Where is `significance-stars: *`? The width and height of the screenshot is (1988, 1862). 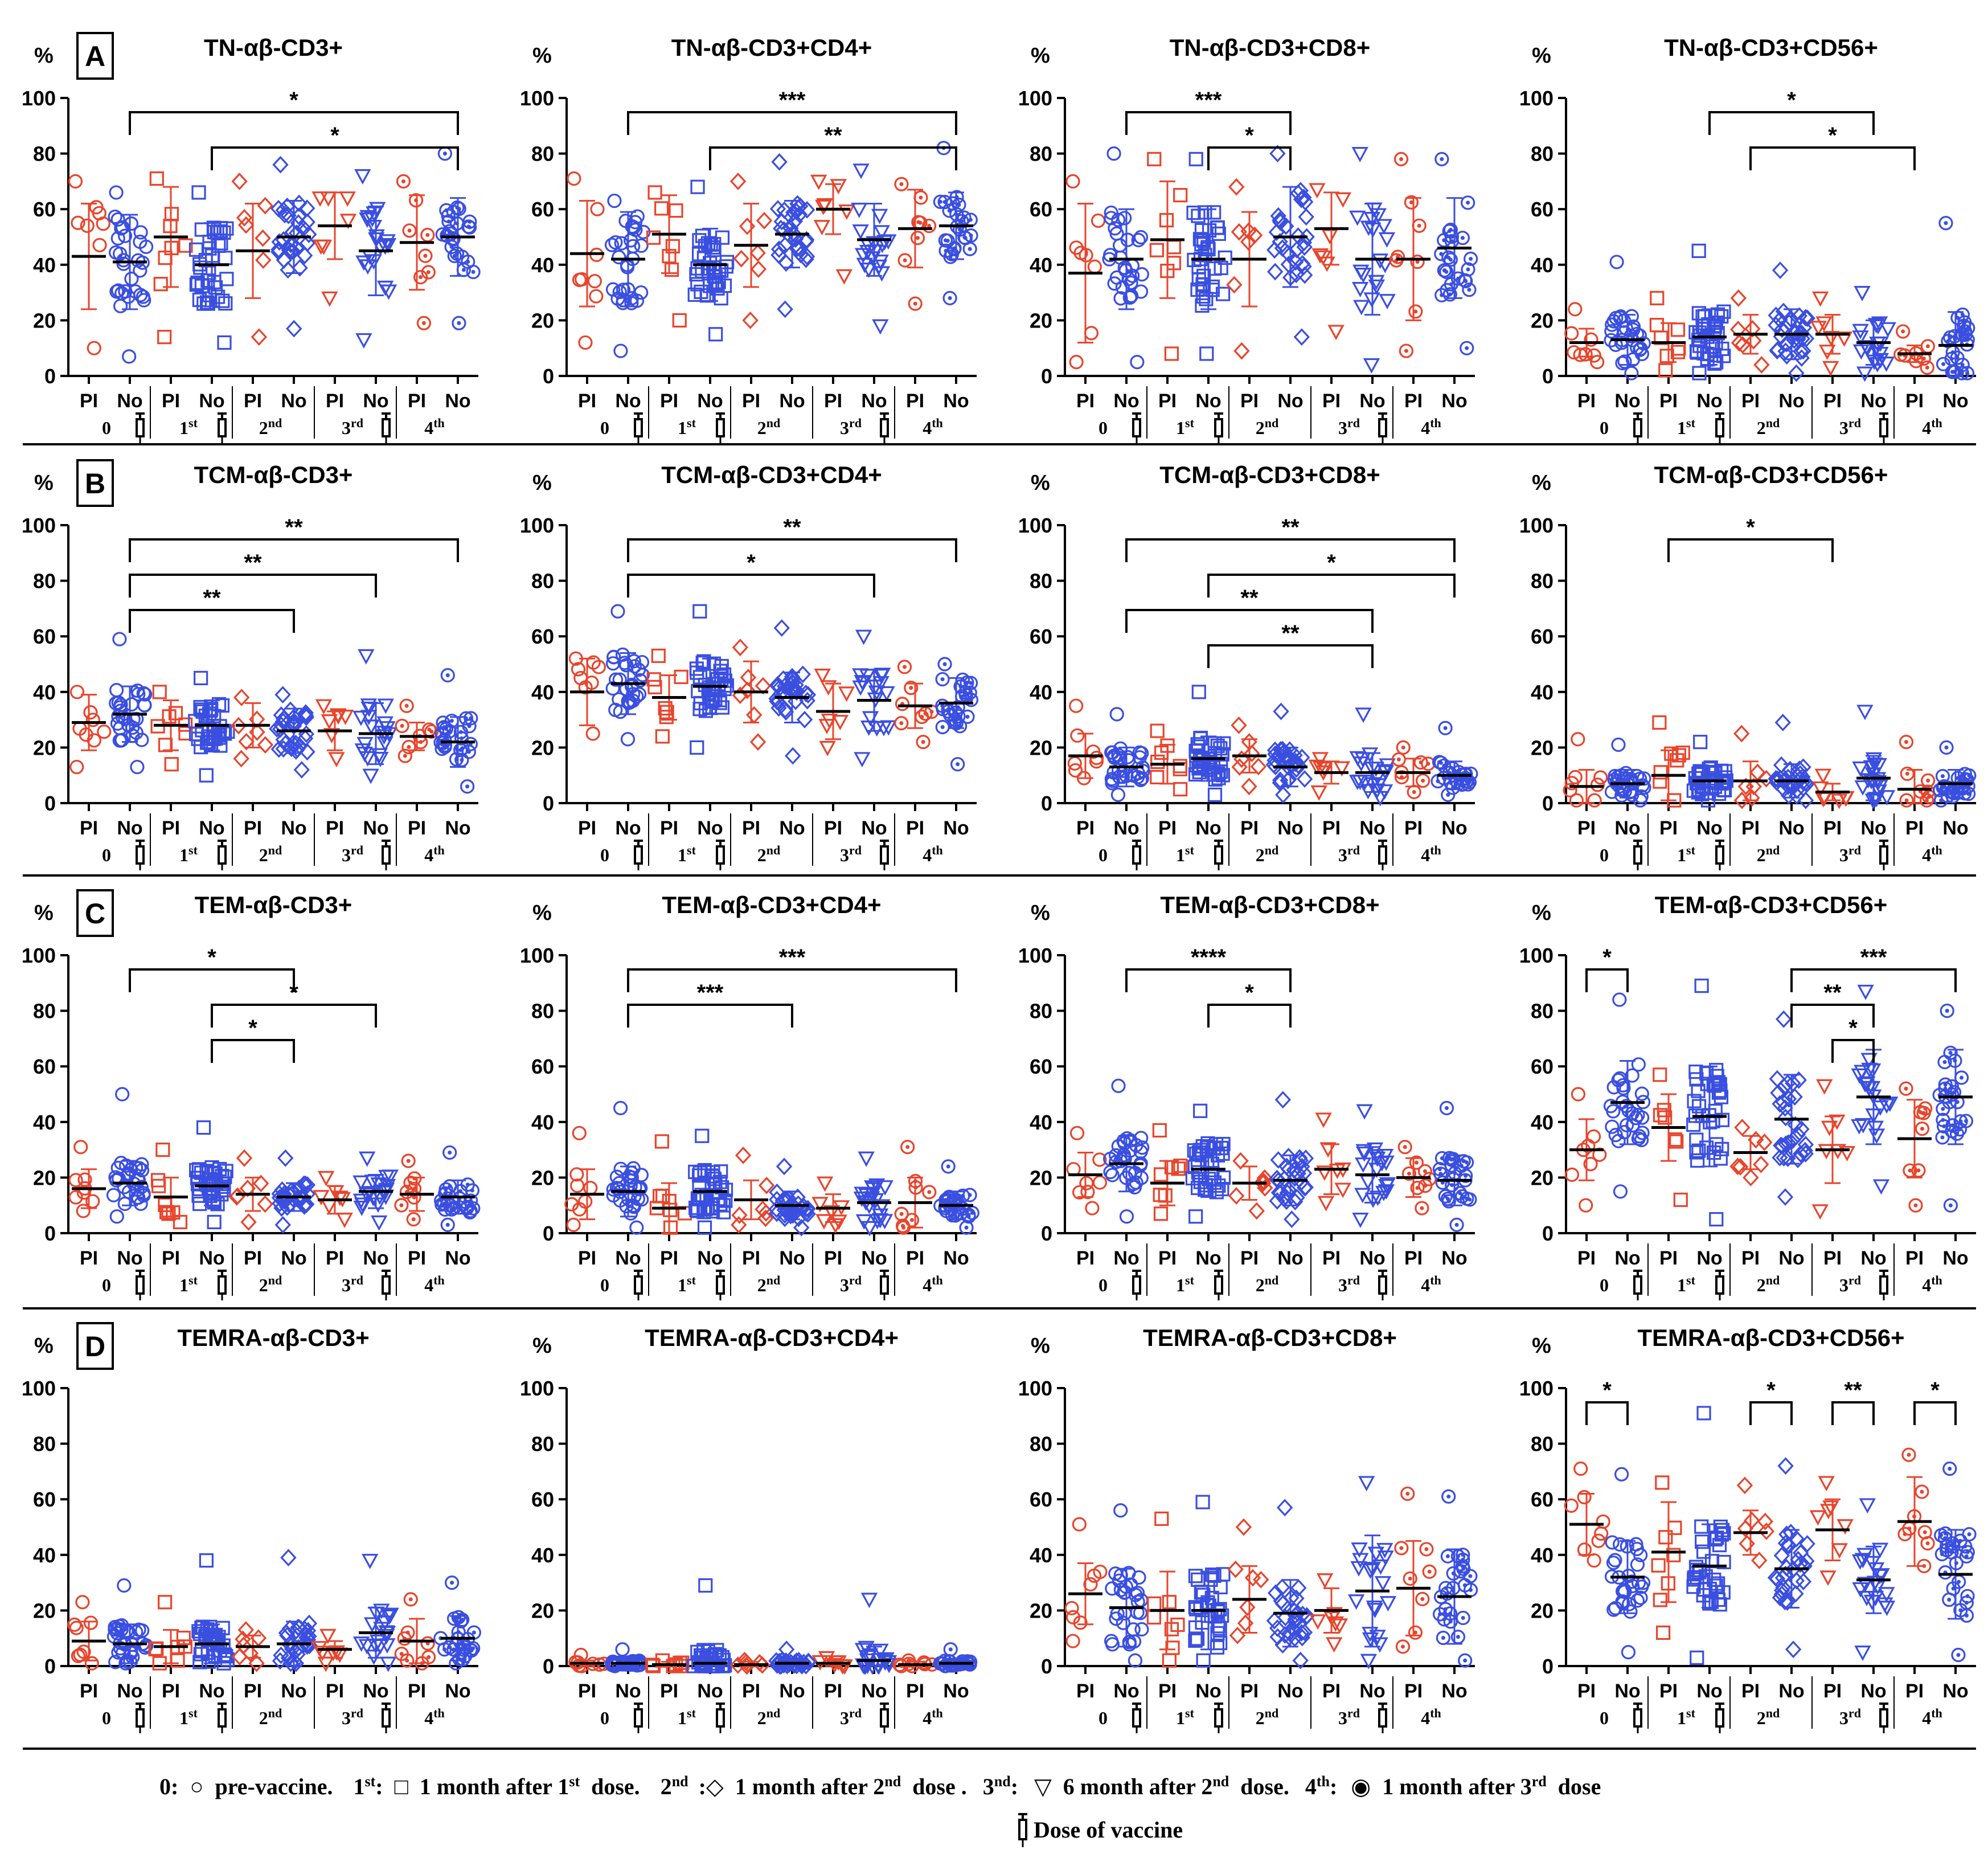 significance-stars: * is located at coordinates (1249, 135).